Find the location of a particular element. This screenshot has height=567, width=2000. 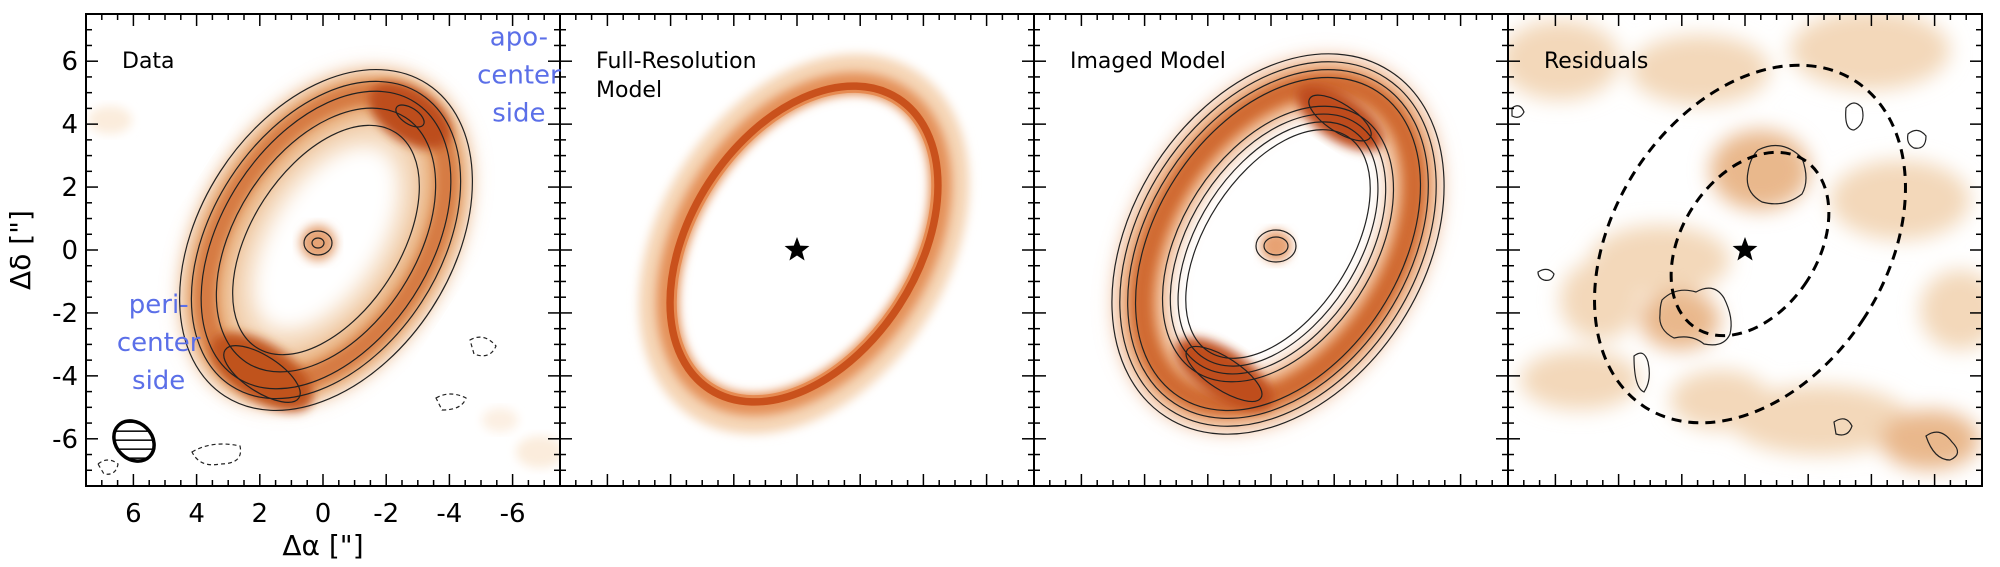

star-markers is located at coordinates (1271, 249).